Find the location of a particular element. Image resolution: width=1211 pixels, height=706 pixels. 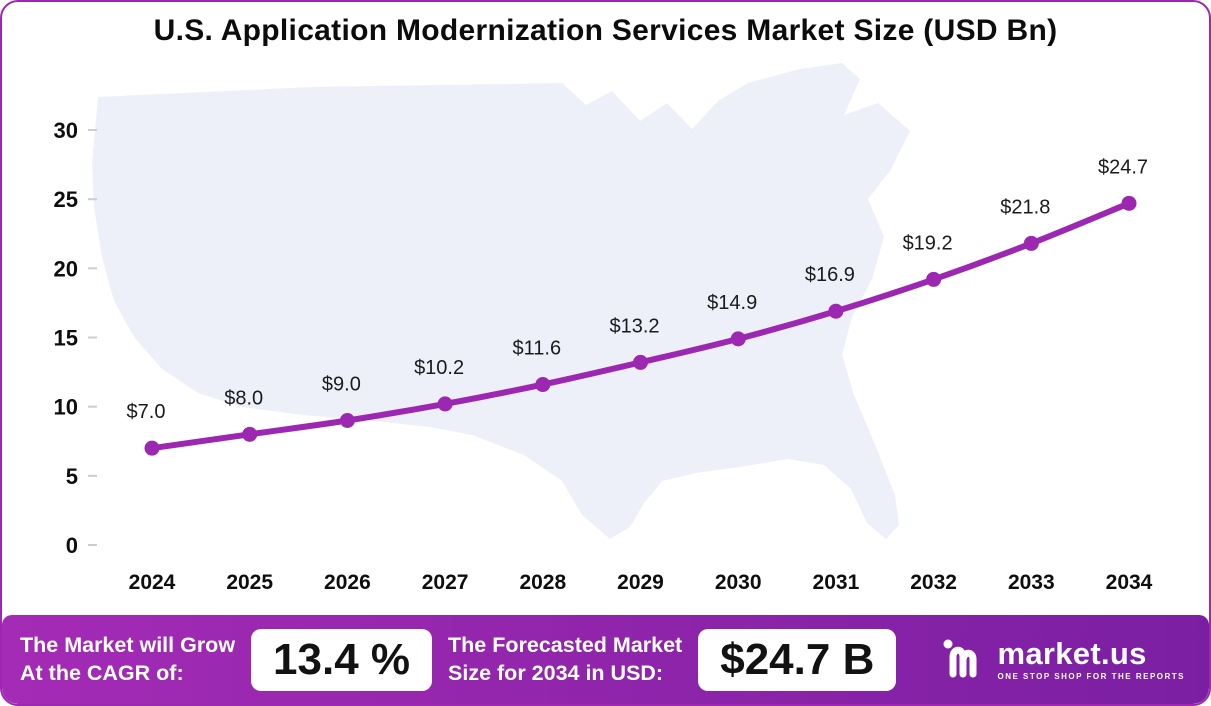

brand-text: market.us ONE STOP SHOP FOR THE REPORTS is located at coordinates (1091, 659).